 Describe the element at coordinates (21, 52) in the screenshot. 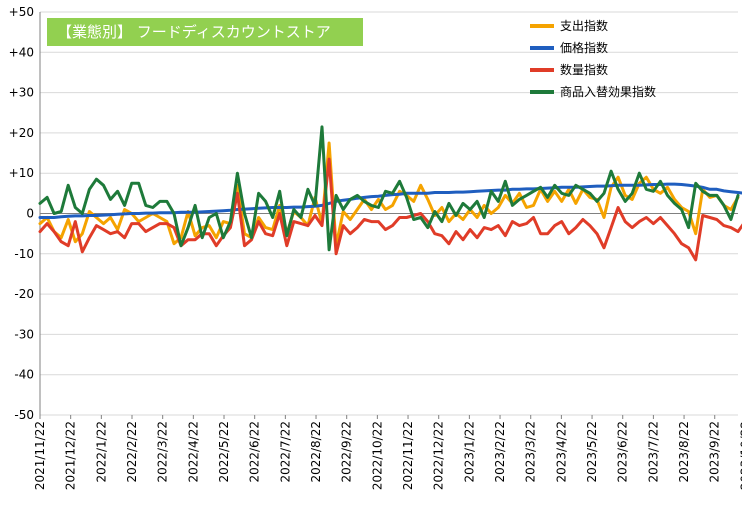

I see `y-tick-label: +40` at that location.